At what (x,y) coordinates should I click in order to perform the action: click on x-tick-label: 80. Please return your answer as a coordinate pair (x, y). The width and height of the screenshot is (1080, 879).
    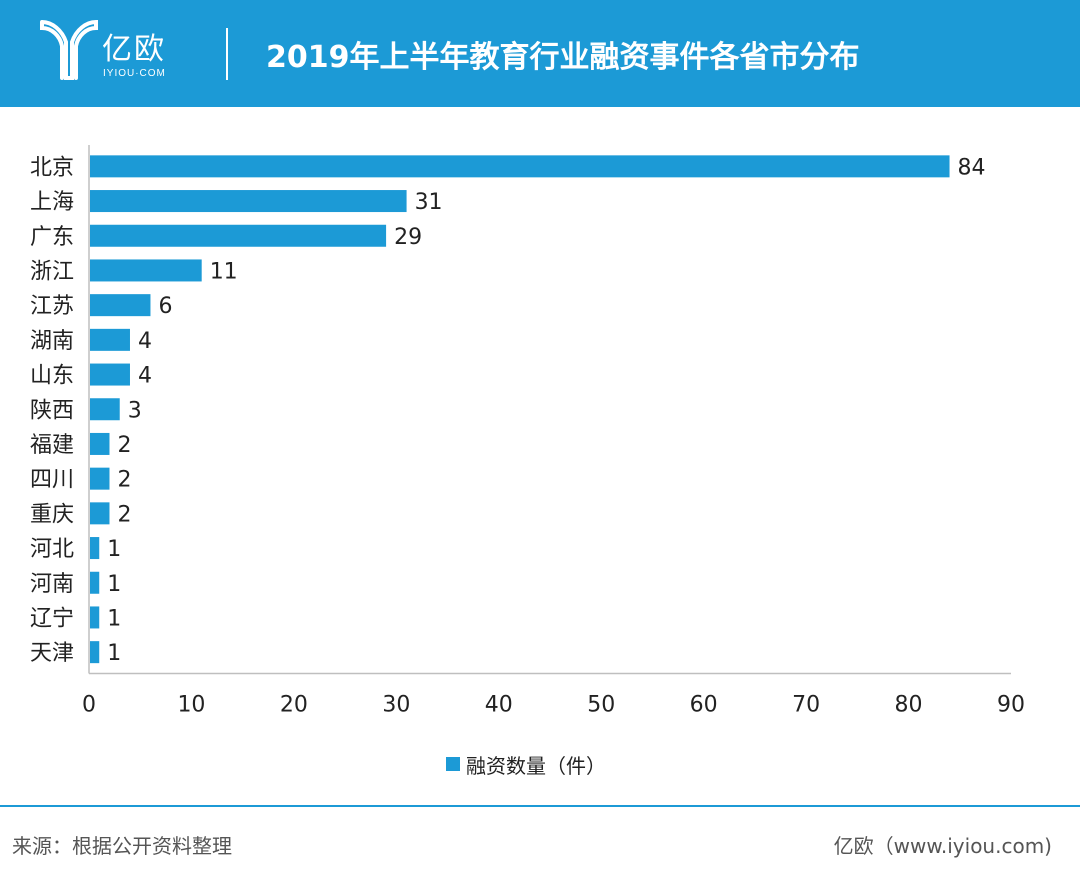
    Looking at the image, I should click on (909, 705).